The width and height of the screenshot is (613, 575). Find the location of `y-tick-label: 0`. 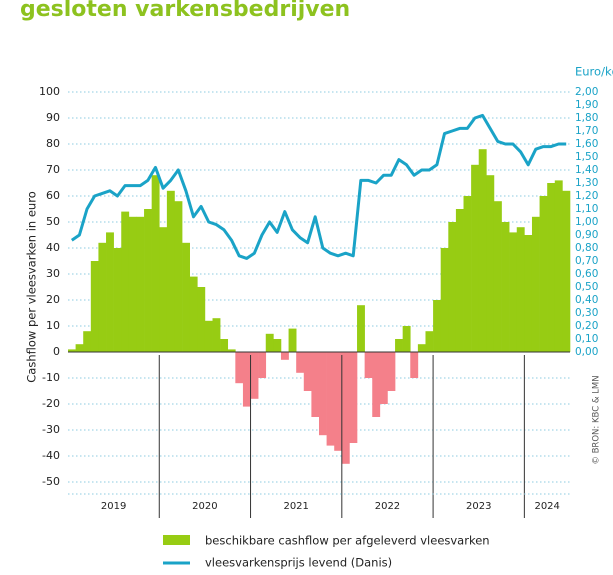

y-tick-label: 0 is located at coordinates (56, 351).